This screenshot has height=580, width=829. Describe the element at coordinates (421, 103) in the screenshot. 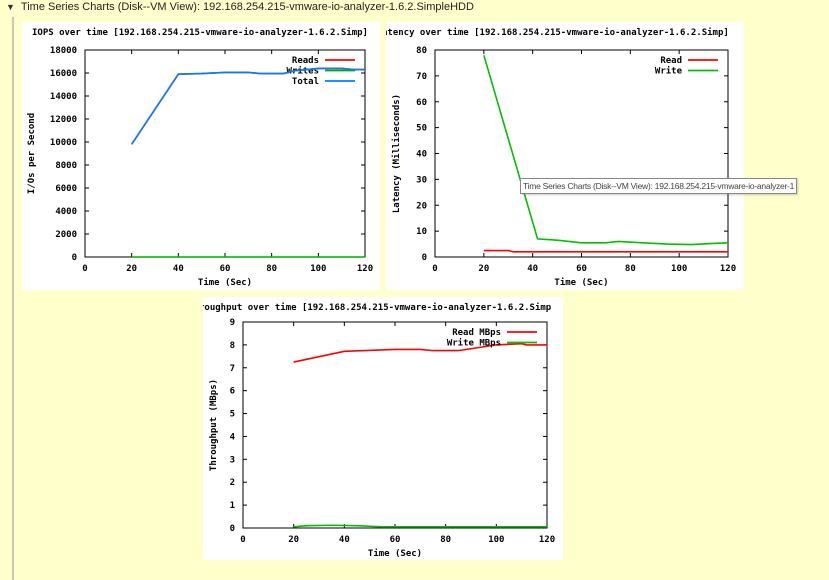

I see `y-tick-label: 60` at that location.